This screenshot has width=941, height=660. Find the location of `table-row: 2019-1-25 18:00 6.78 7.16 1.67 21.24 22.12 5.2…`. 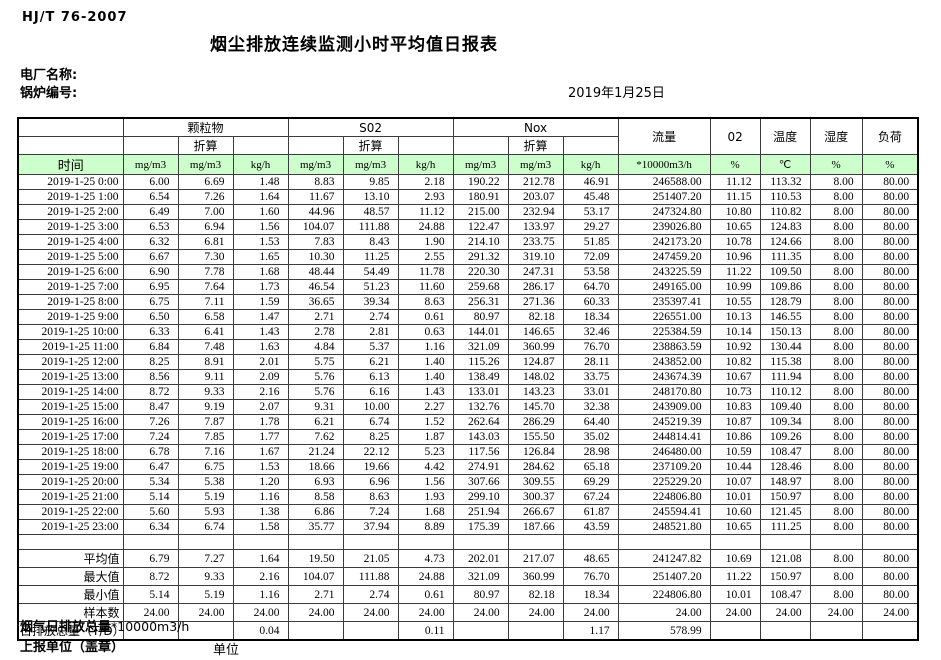

table-row: 2019-1-25 18:00 6.78 7.16 1.67 21.24 22.12 5.2… is located at coordinates (468, 452).